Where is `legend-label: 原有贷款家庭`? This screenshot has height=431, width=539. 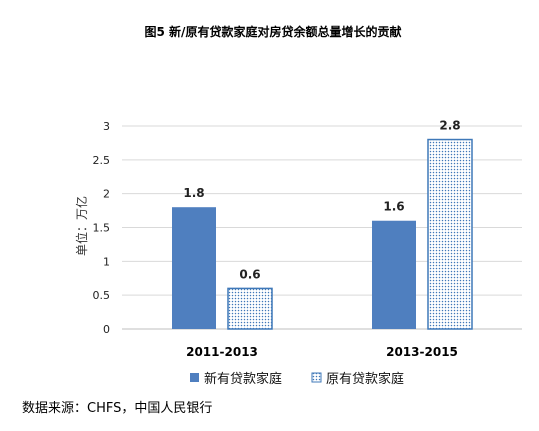 legend-label: 原有贷款家庭 is located at coordinates (365, 379).